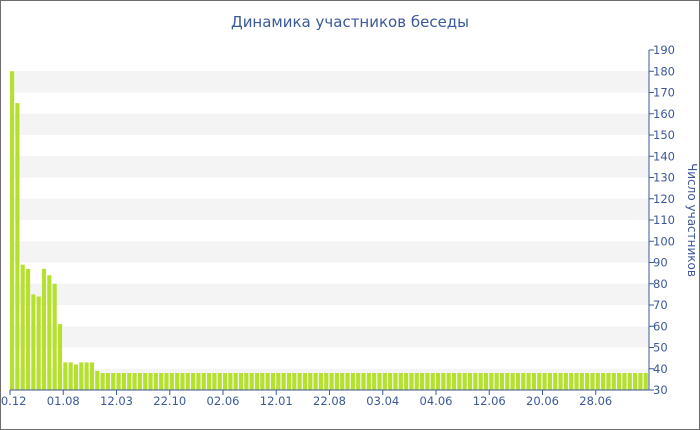  I want to click on y-tick-label: 180, so click(664, 71).